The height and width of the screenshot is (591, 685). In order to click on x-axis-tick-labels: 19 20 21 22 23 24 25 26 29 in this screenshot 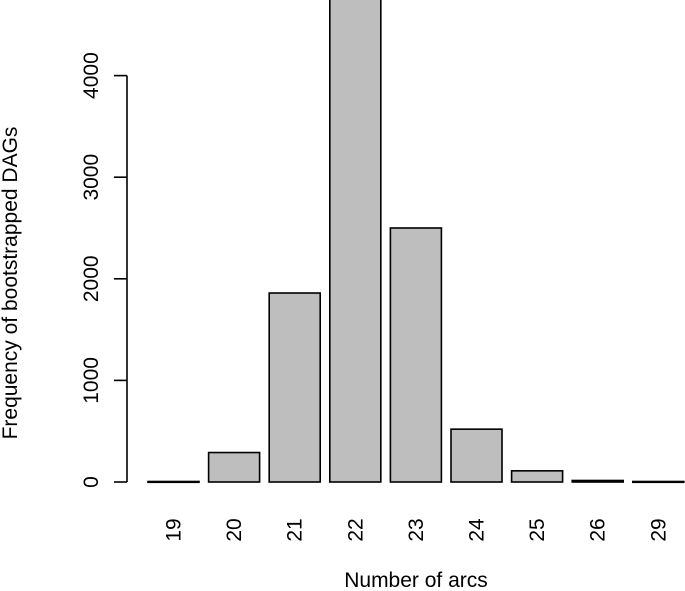, I will do `click(417, 530)`.